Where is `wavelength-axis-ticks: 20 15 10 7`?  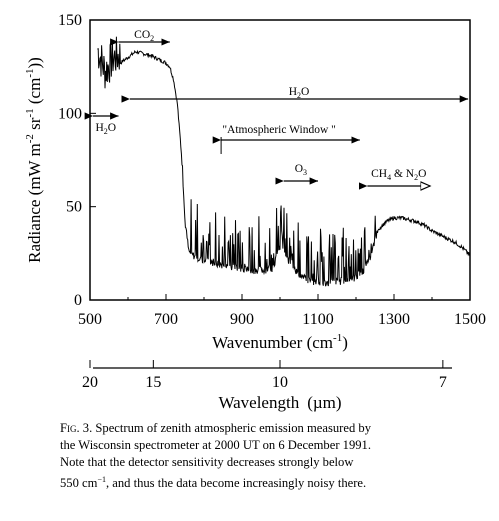 wavelength-axis-ticks: 20 15 10 7 is located at coordinates (264, 375).